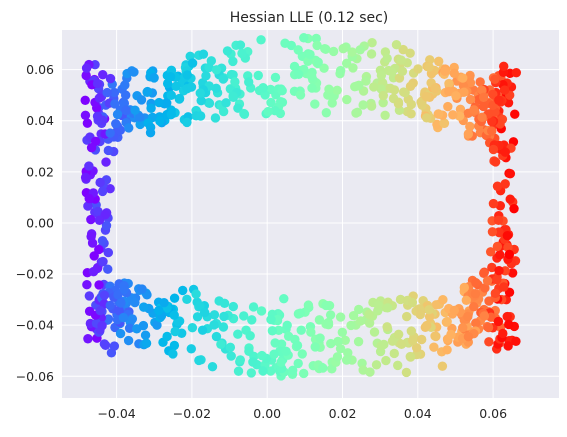  What do you see at coordinates (35, 274) in the screenshot?
I see `y-tick-label: −0.02` at bounding box center [35, 274].